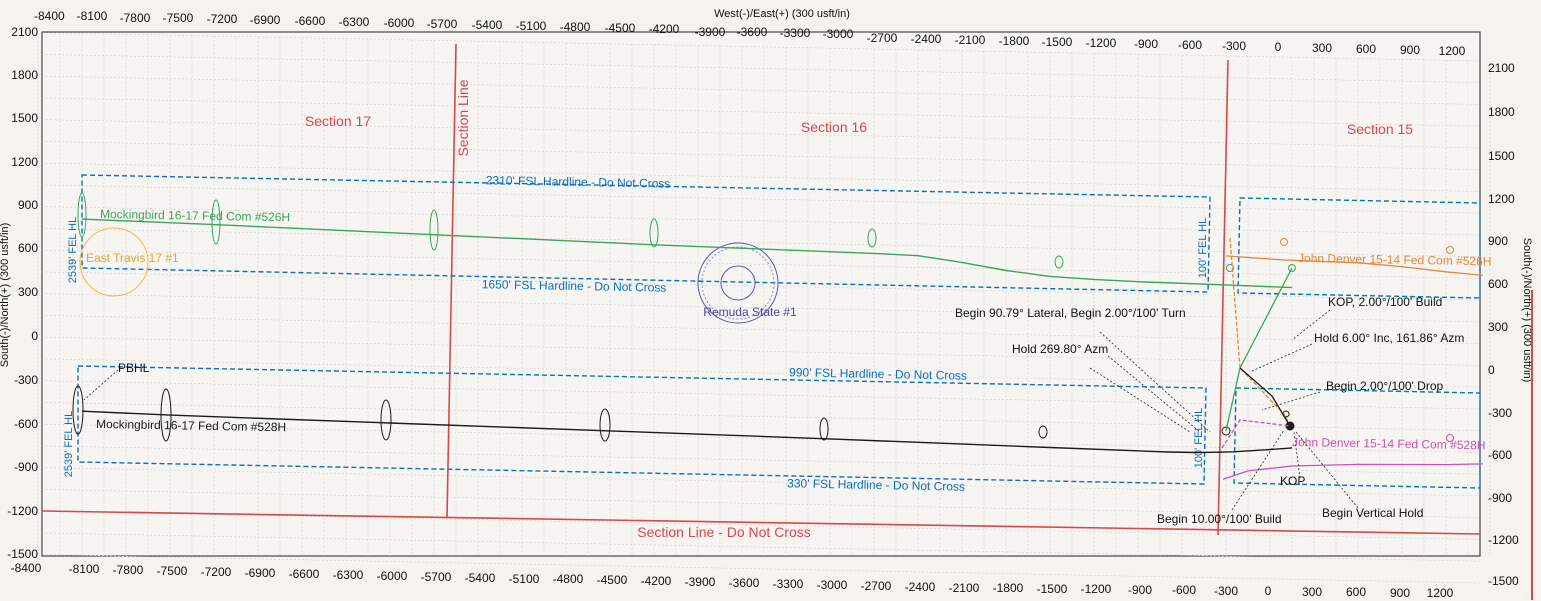  I want to click on curve-segments, so click(1257, 343).